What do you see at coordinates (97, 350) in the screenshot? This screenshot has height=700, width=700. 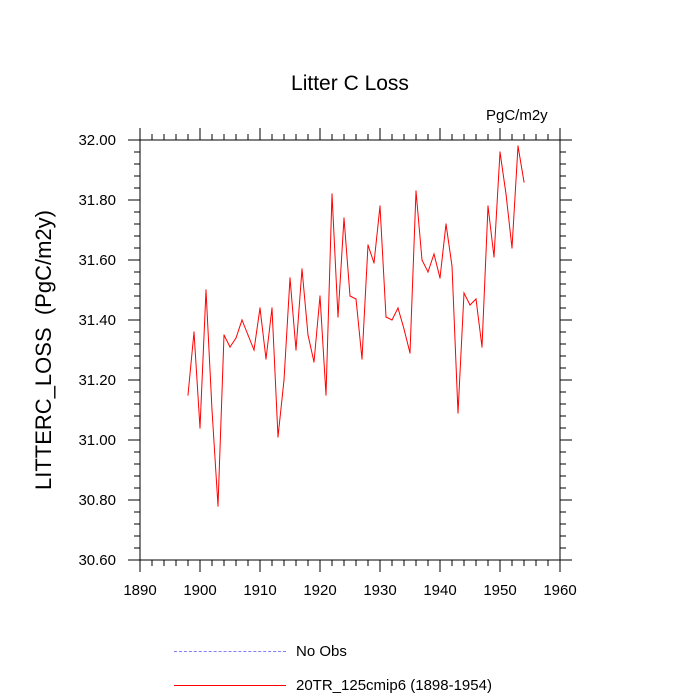 I see `y-tick-labels: 30.60 30.80 31.00 31.20 31.40 31.60 31.80 32.00` at bounding box center [97, 350].